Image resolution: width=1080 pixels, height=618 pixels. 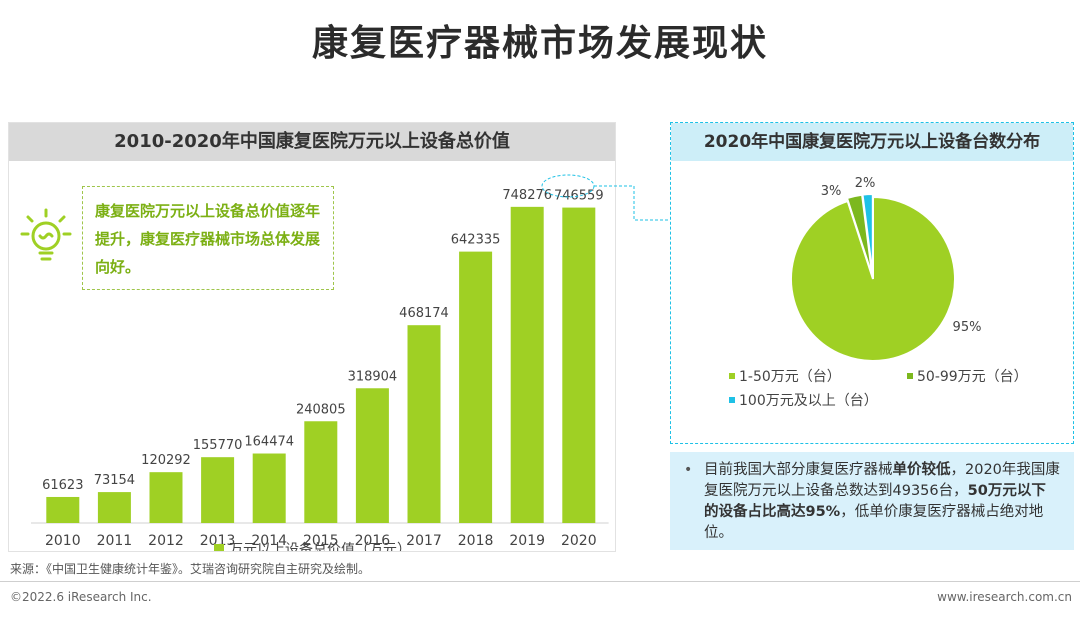 I want to click on note-emphasis: 50万元以下的设备占比高达95%, so click(x=875, y=501).